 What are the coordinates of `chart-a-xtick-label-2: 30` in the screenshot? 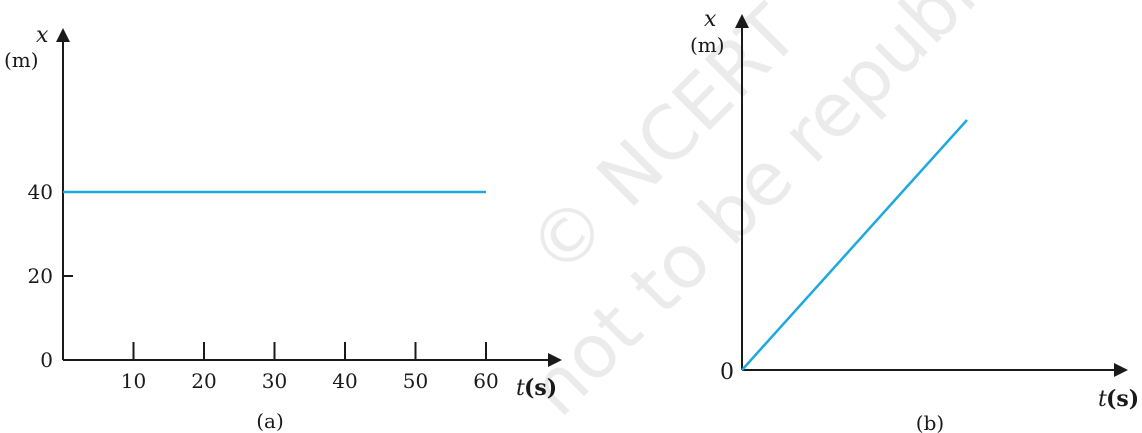 It's located at (274, 381).